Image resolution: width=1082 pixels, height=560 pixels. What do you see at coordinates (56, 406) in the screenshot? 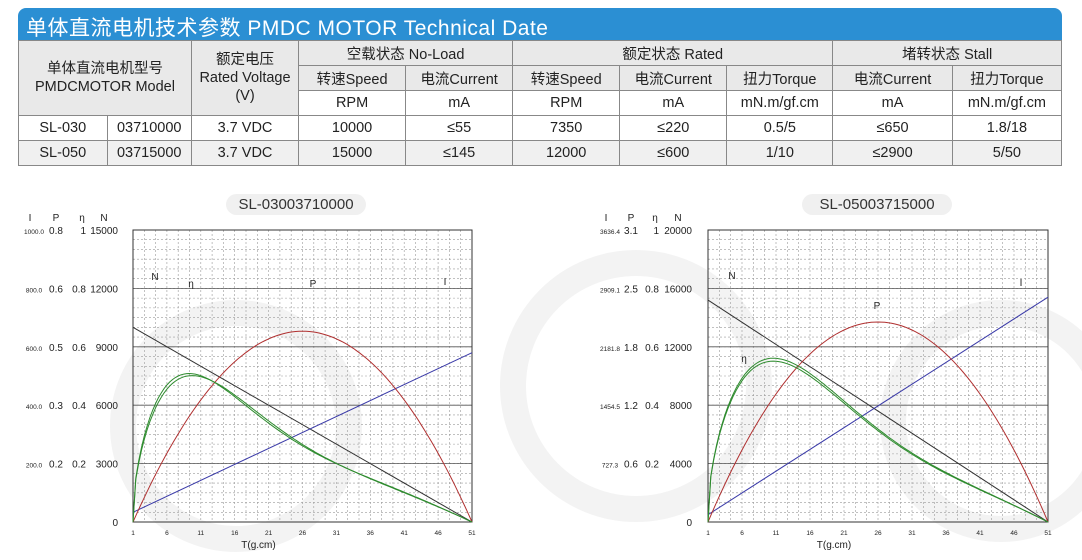
I see `tick-label-p: 0.3` at bounding box center [56, 406].